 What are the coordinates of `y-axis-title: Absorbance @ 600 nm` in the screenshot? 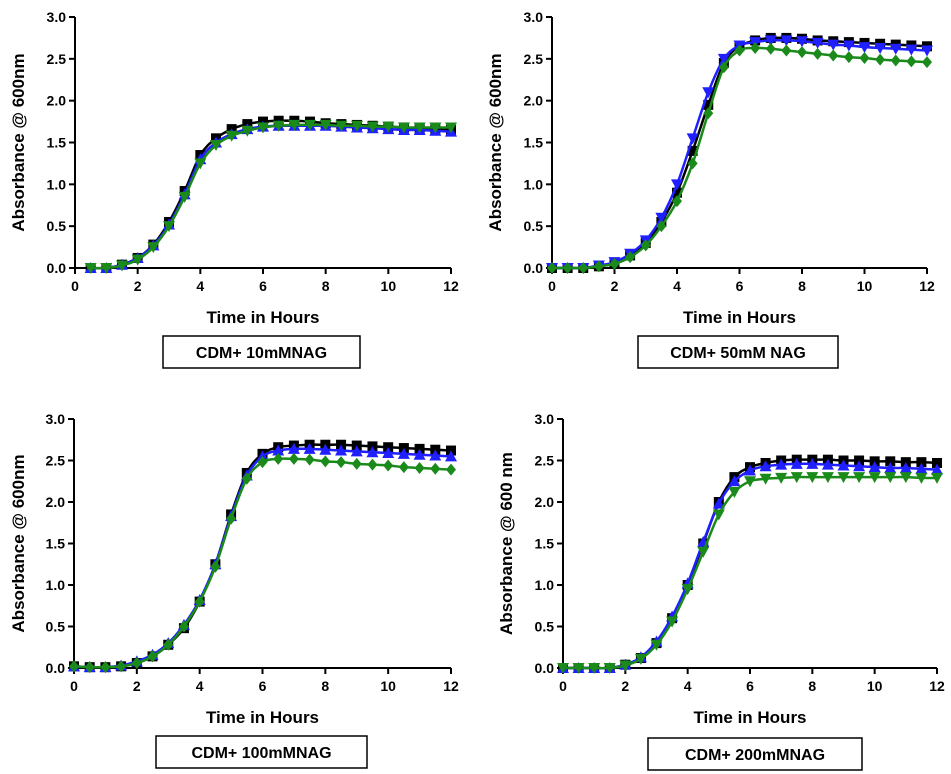 It's located at (506, 543).